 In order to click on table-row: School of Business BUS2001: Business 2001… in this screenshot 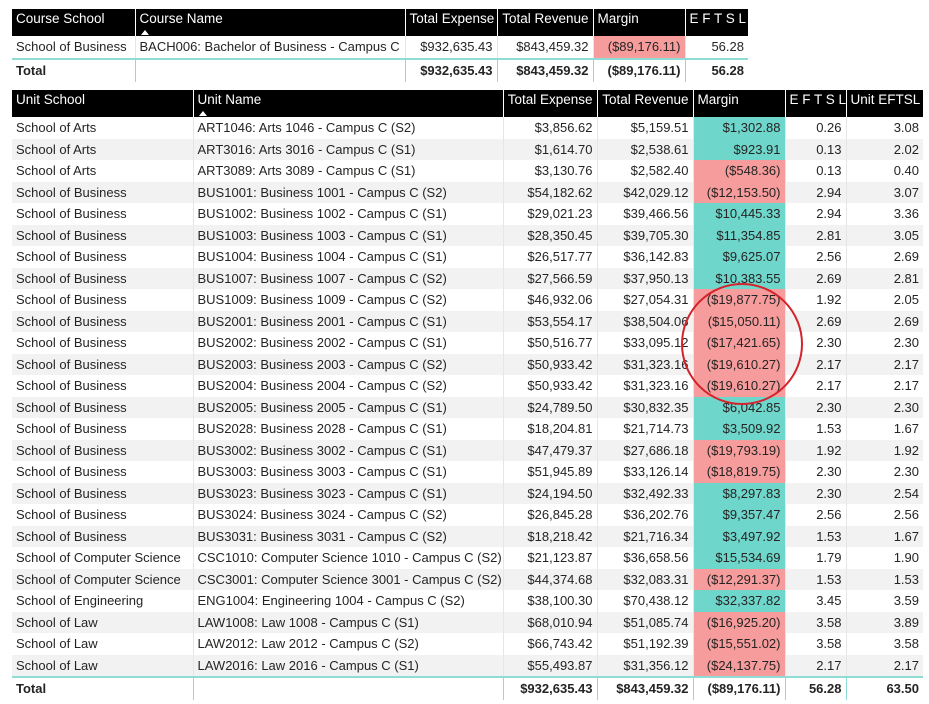, I will do `click(467, 321)`.